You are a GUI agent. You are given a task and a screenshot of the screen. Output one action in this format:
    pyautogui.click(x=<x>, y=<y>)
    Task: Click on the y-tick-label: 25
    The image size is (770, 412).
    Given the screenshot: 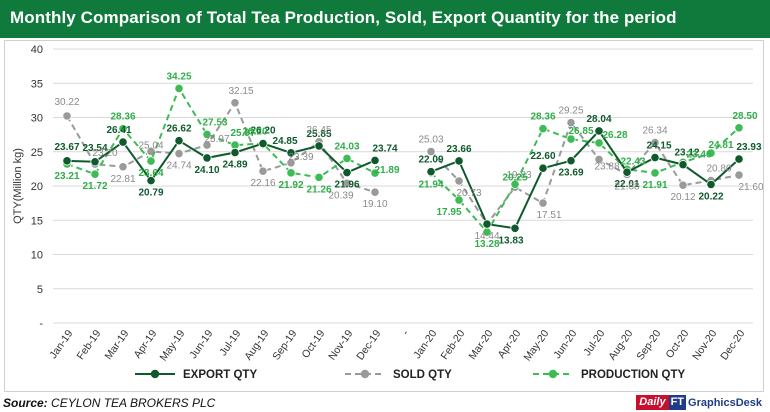 What is the action you would take?
    pyautogui.click(x=37, y=153)
    